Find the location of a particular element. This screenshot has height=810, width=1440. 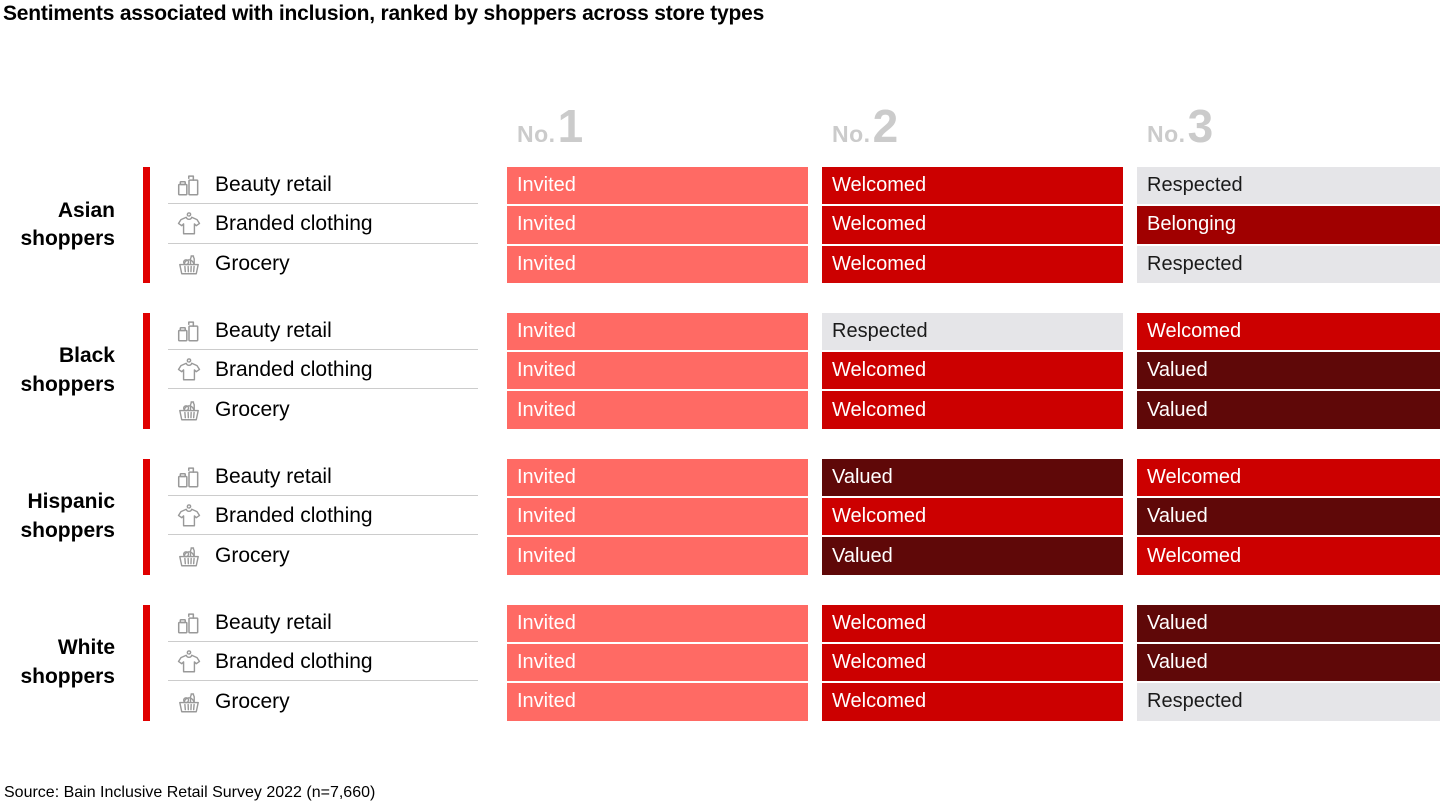

rank-cell: Belonging is located at coordinates (1288, 225).